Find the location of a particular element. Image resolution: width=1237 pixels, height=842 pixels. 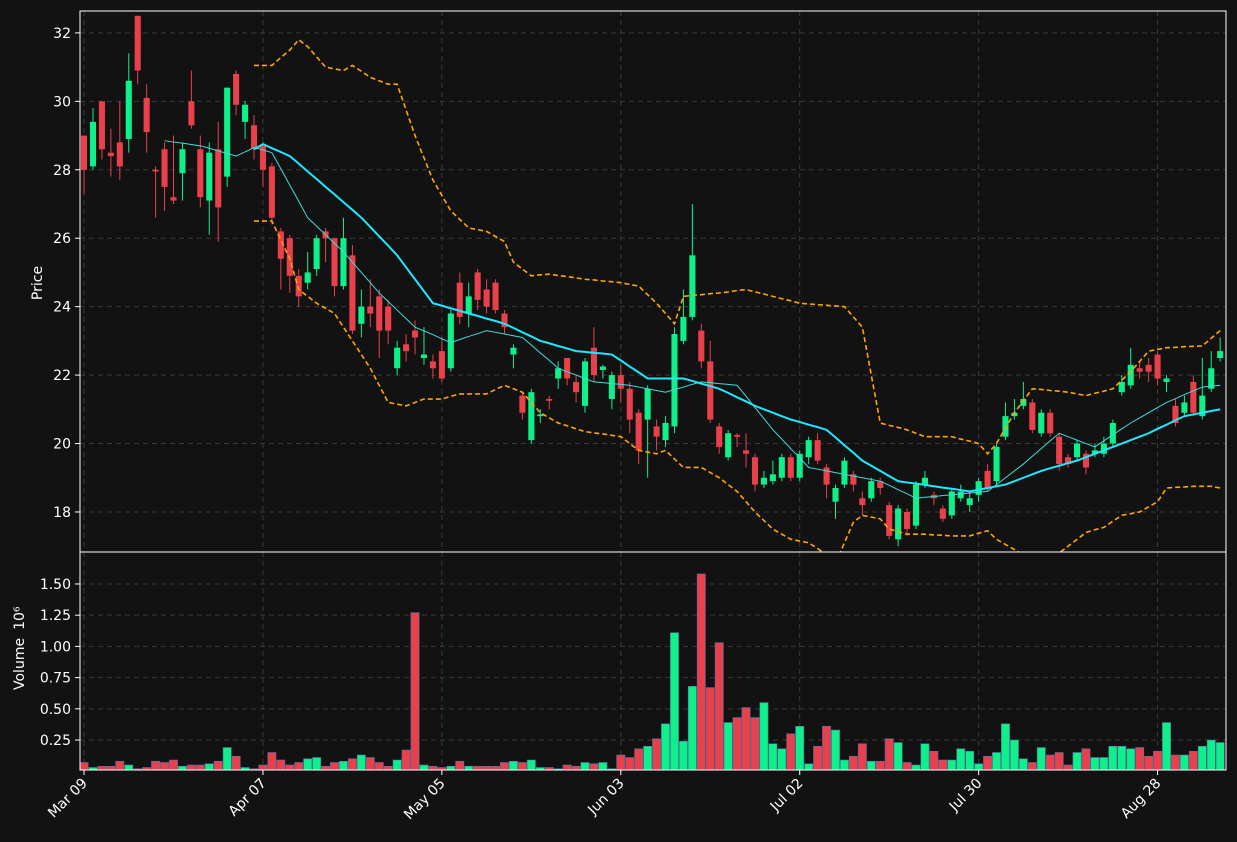

y-tick-label: 1.50 is located at coordinates (55, 585).